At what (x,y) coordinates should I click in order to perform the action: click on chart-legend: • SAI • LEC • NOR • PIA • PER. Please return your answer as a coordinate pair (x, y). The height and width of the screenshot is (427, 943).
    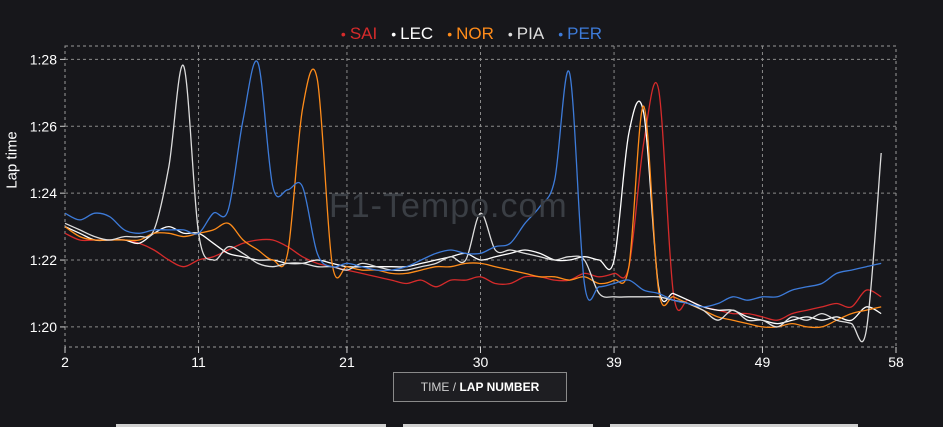
    Looking at the image, I should click on (471, 34).